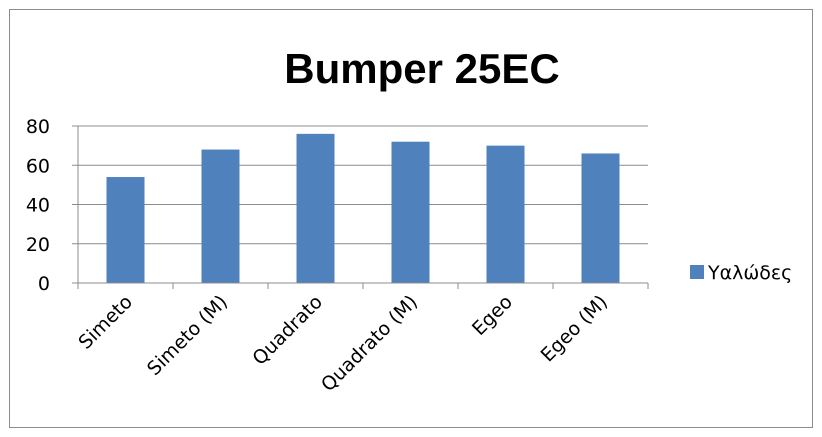  Describe the element at coordinates (492, 315) in the screenshot. I see `x-tick-label-4: Egeo` at that location.